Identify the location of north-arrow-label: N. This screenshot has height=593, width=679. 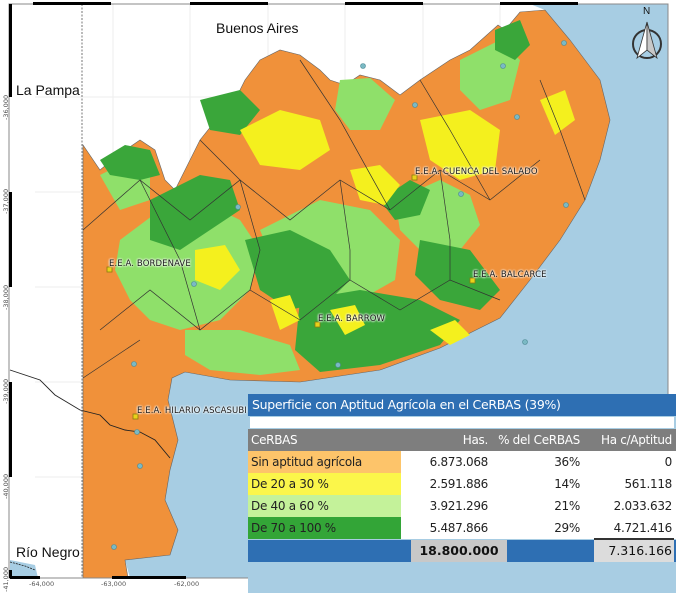
(647, 11).